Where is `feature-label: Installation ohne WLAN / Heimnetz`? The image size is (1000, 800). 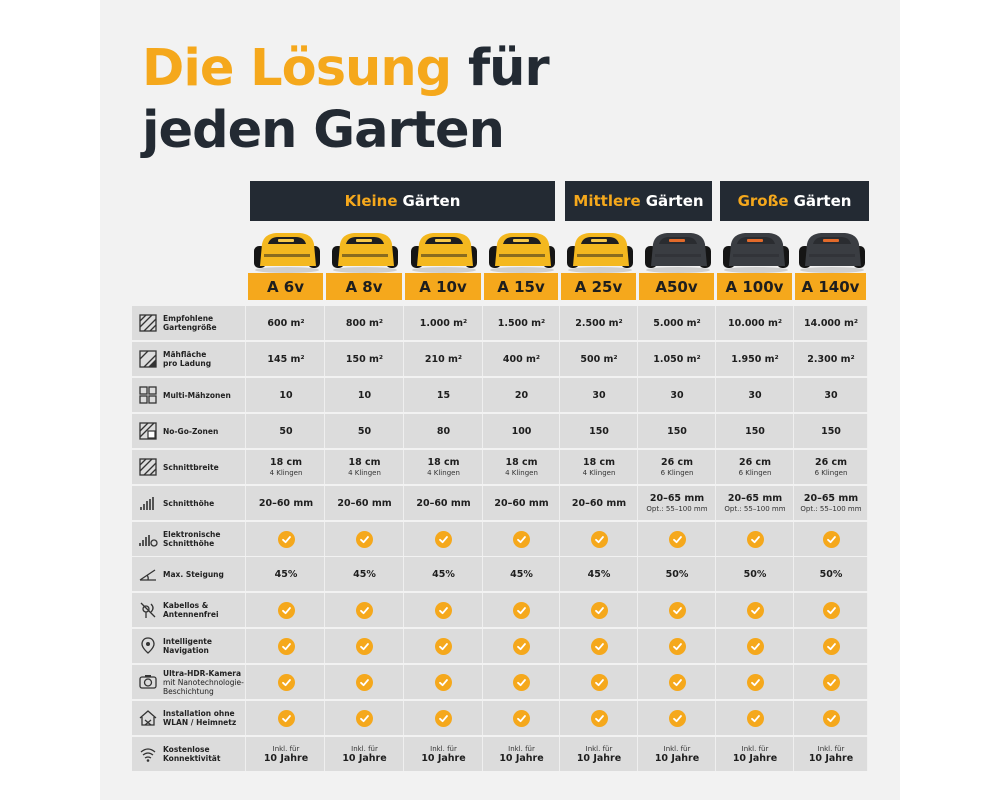 feature-label: Installation ohne WLAN / Heimnetz is located at coordinates (189, 718).